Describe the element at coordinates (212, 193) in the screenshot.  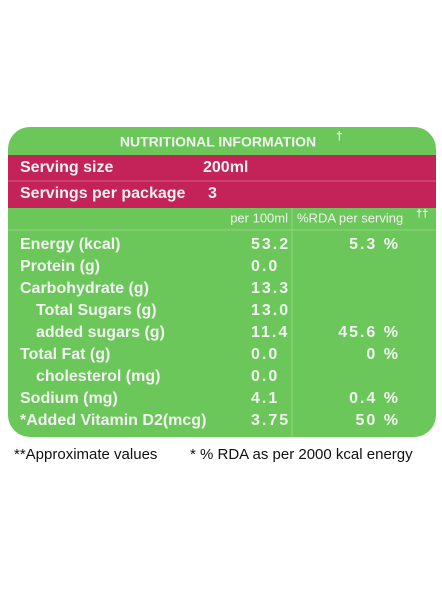
I see `serving-value: 3` at that location.